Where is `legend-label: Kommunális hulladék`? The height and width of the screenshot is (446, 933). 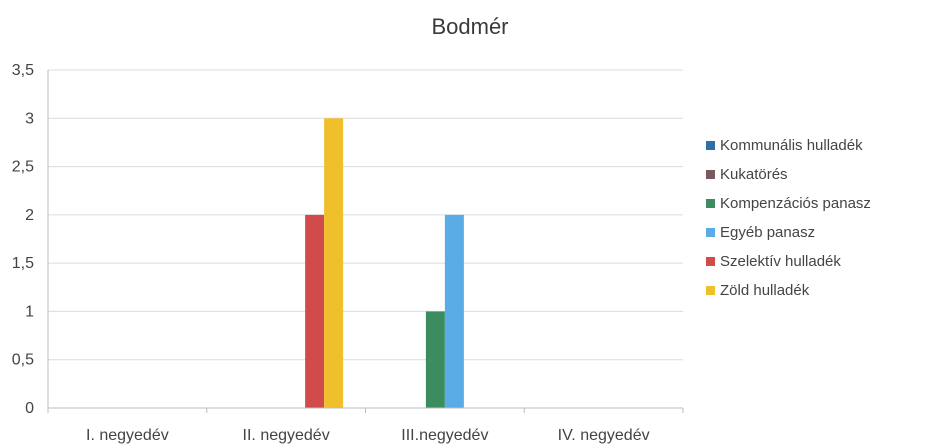 legend-label: Kommunális hulladék is located at coordinates (791, 145).